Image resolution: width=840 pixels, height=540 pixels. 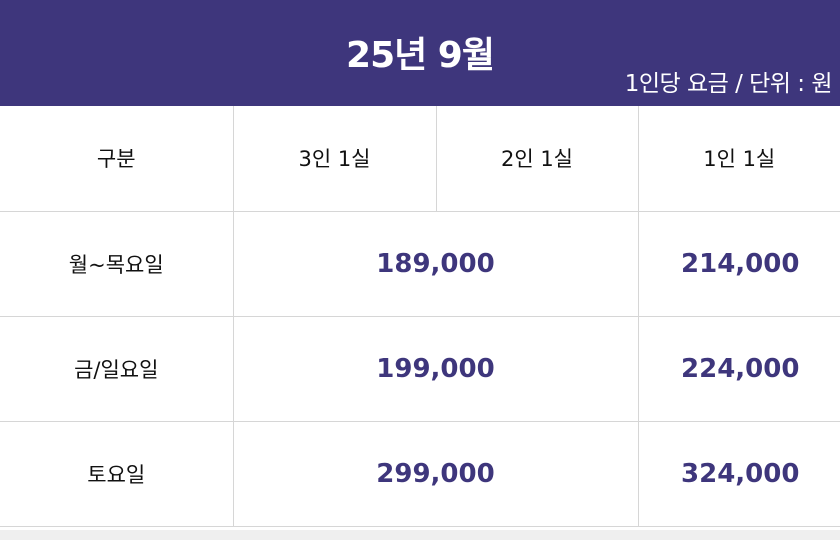 What do you see at coordinates (334, 159) in the screenshot?
I see `column-header-triple: 3인 1실` at bounding box center [334, 159].